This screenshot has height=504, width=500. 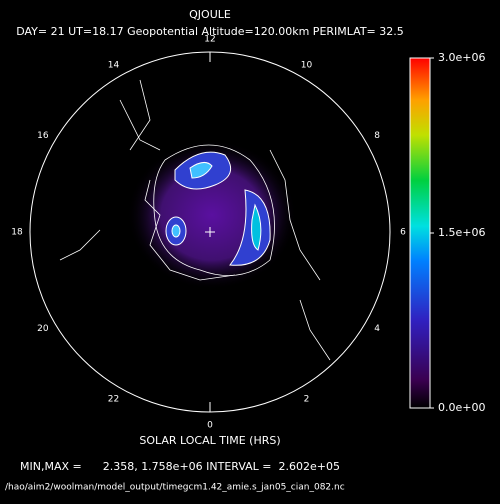 I want to click on hour-label: 16, so click(x=43, y=136).